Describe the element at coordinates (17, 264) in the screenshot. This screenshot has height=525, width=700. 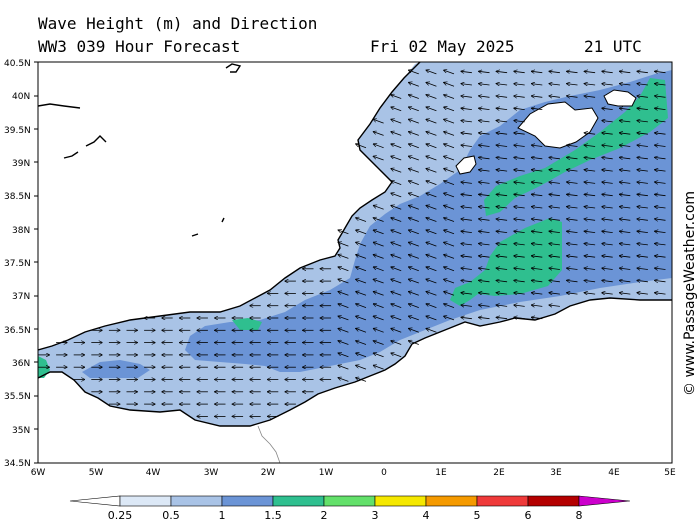
I see `lat-label: 37.5N` at that location.